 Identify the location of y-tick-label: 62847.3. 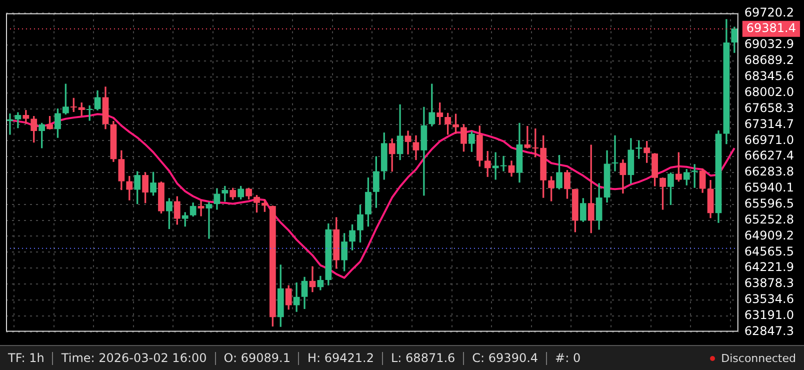
(769, 331).